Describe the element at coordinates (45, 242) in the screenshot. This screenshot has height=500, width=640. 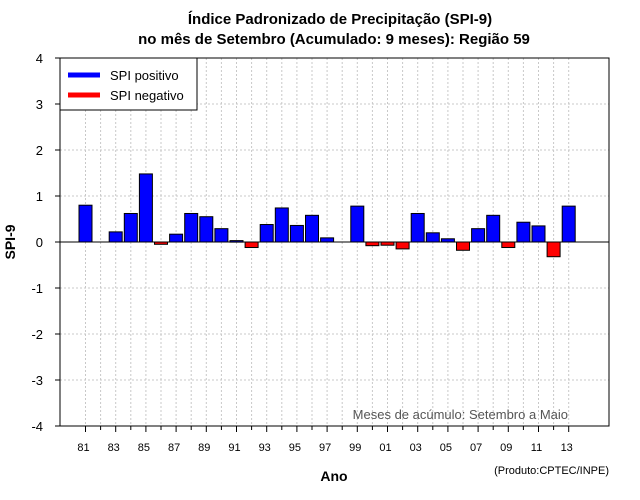
I see `y-axis: -4 -3 -2 -1 0 1 2 3 4` at that location.